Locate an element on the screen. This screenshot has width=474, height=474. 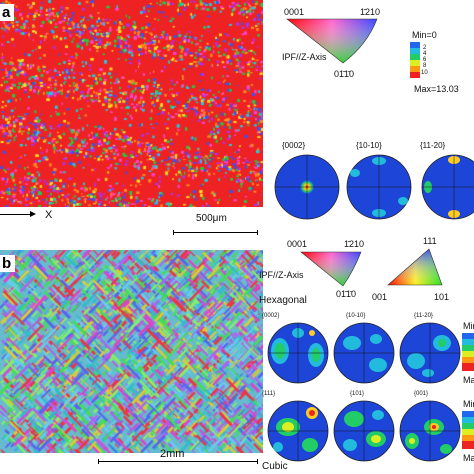
ipf-a-corner-0110: 01̄1̄0 is located at coordinates (344, 74).